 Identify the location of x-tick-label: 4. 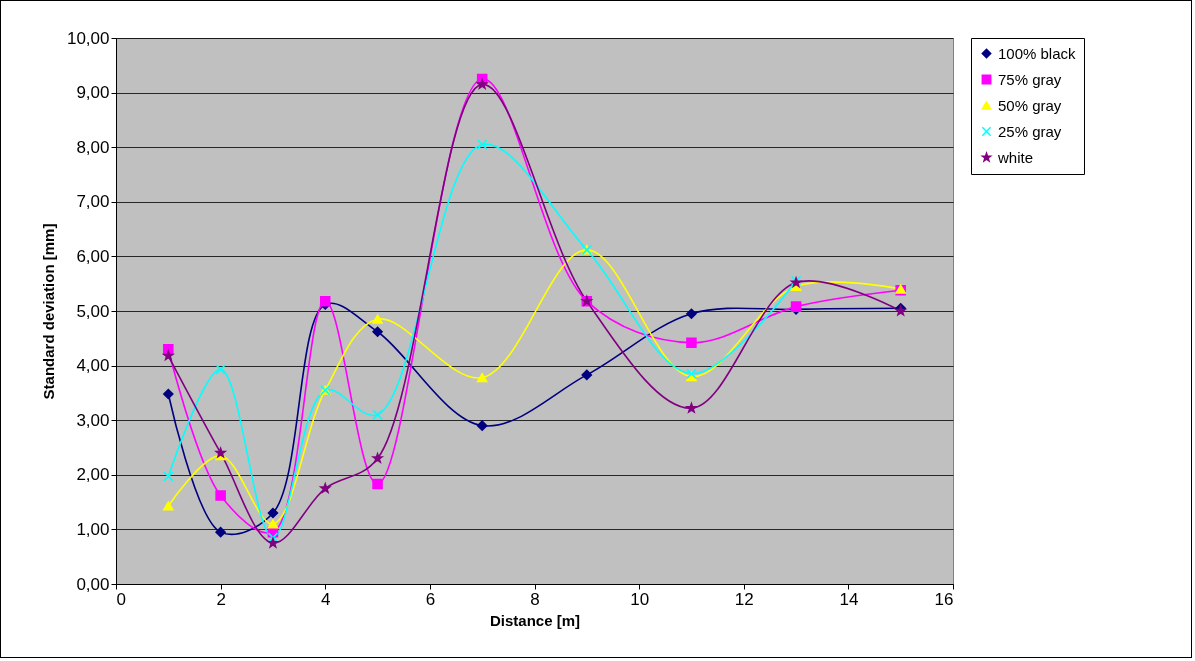
(326, 599).